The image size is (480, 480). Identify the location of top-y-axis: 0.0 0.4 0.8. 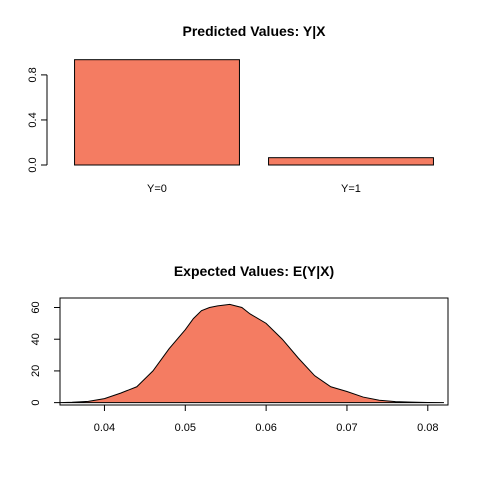
(37, 119).